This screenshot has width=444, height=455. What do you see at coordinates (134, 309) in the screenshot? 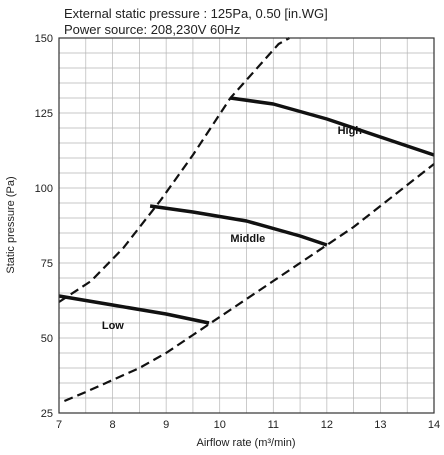
I see `series-line-low` at bounding box center [134, 309].